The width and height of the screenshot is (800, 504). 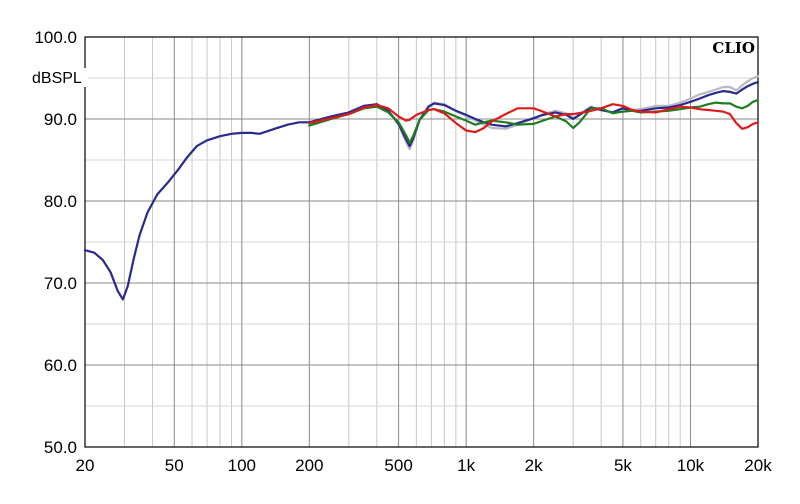 What do you see at coordinates (60, 201) in the screenshot?
I see `y-tick-label: 80.0` at bounding box center [60, 201].